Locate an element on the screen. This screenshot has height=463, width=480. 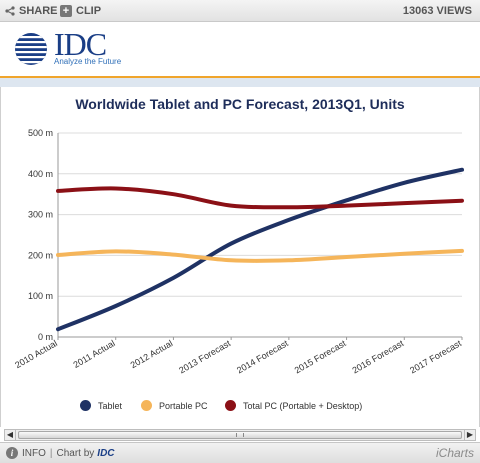
x-tick-label: 2017 Forecast is located at coordinates (435, 357).